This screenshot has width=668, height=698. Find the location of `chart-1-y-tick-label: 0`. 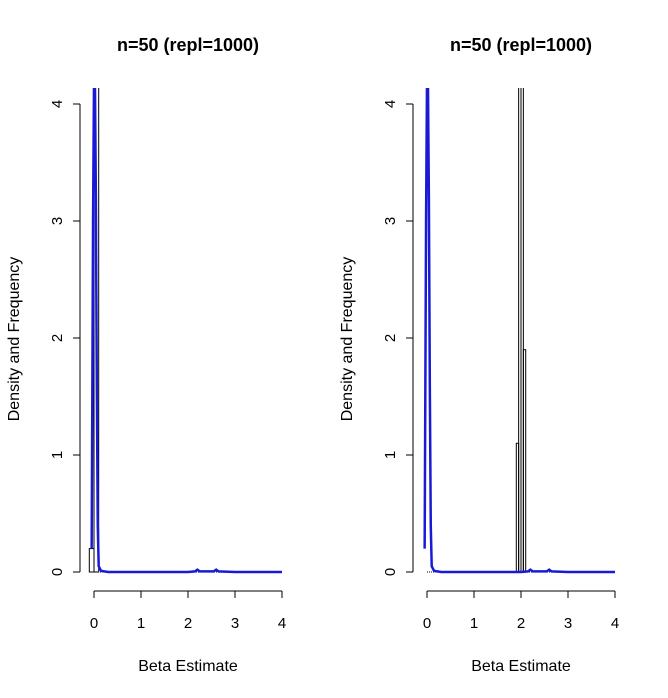

chart-1-y-tick-label: 0 is located at coordinates (57, 572).